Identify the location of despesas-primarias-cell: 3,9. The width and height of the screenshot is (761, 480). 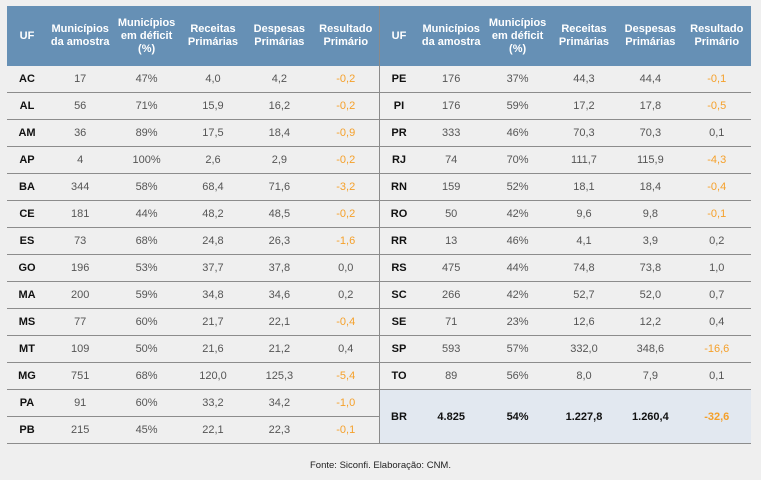
(650, 241).